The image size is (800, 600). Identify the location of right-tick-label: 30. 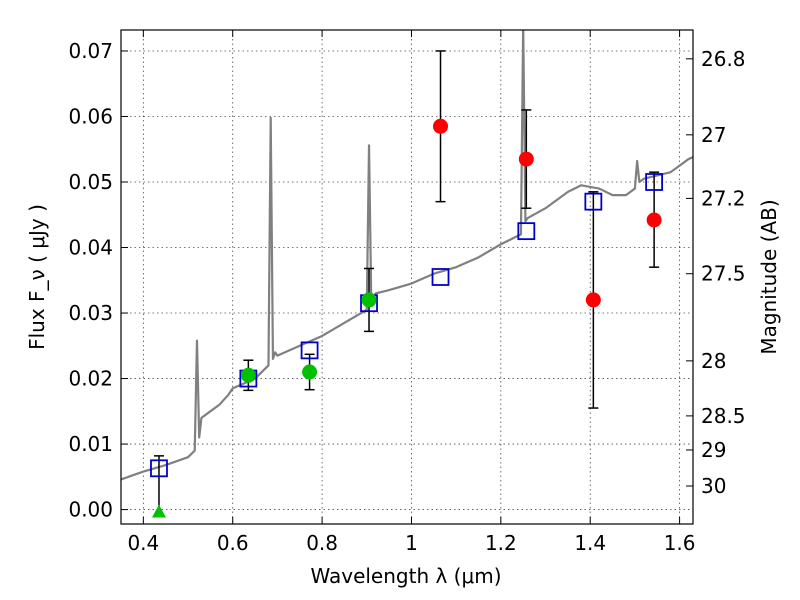
(713, 486).